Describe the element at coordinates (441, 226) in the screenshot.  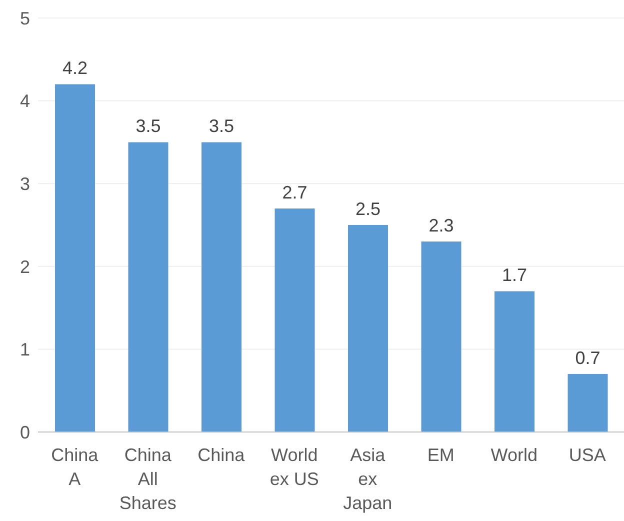
I see `data-label: 2.3` at that location.